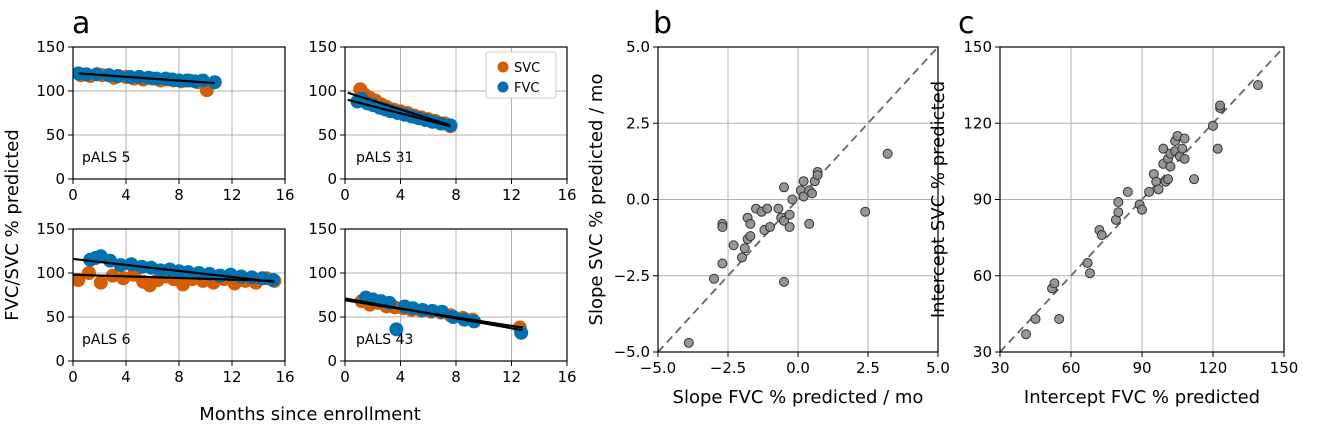 The width and height of the screenshot is (1333, 430). I want to click on identity-line, so click(798, 199).